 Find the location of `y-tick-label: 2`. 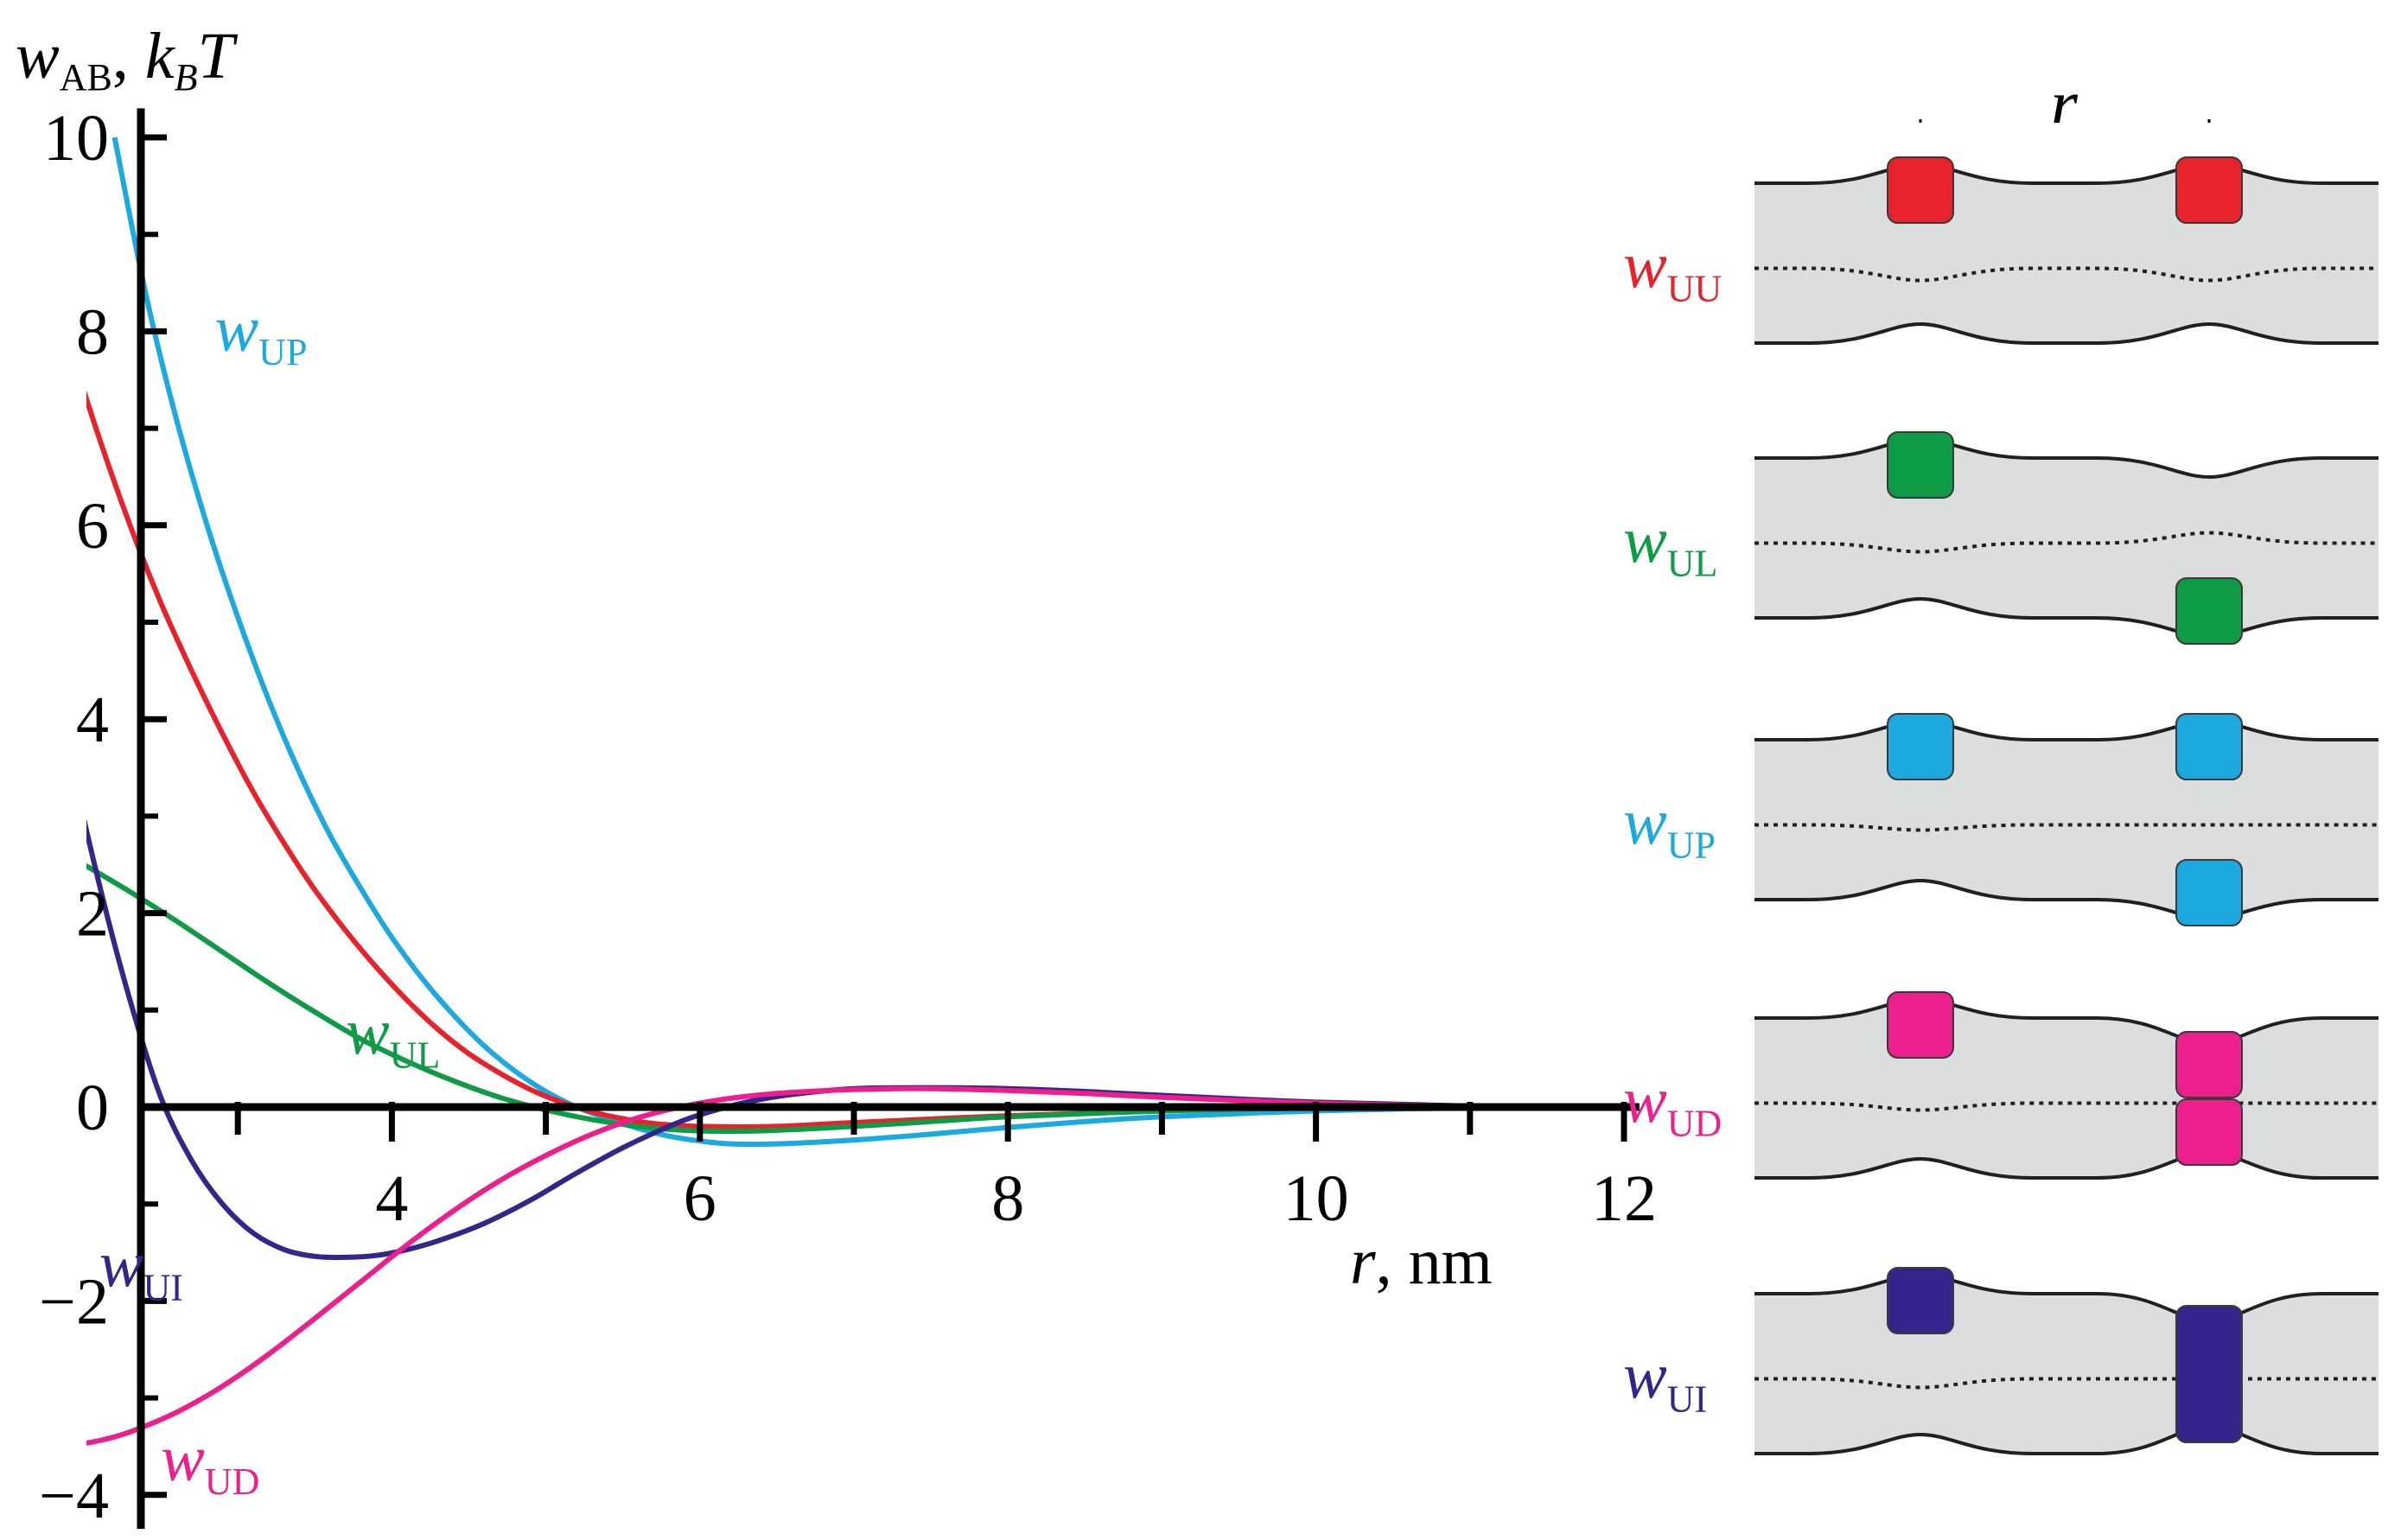

y-tick-label: 2 is located at coordinates (93, 915).